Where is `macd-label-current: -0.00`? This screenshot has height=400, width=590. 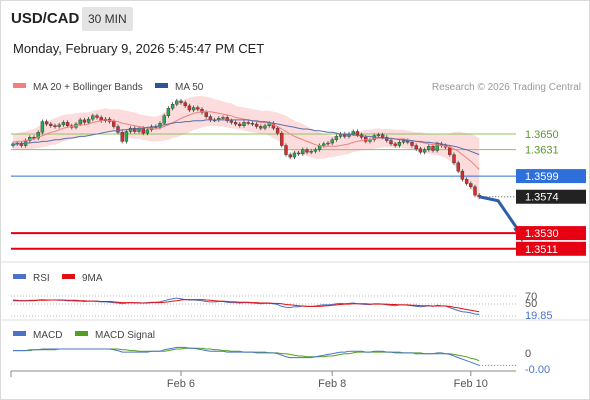
macd-label-current: -0.00 is located at coordinates (537, 370).